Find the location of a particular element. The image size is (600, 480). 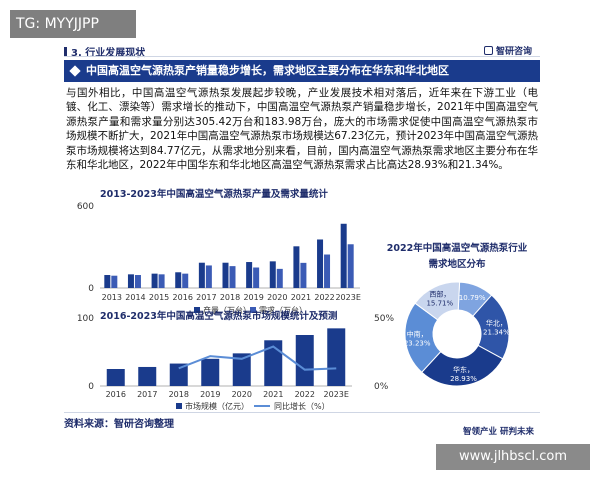

bottom-divider is located at coordinates (302, 412).